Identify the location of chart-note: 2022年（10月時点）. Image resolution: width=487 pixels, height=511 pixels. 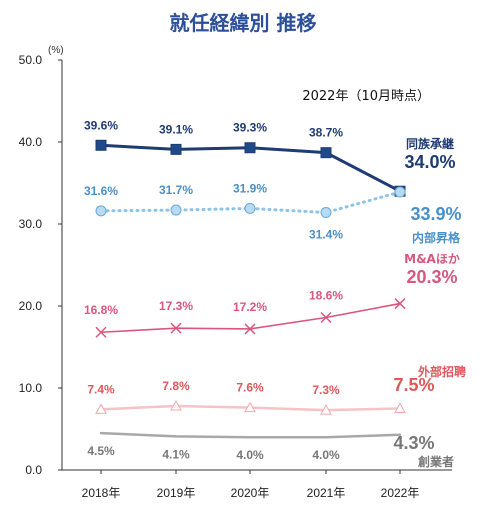
(366, 96).